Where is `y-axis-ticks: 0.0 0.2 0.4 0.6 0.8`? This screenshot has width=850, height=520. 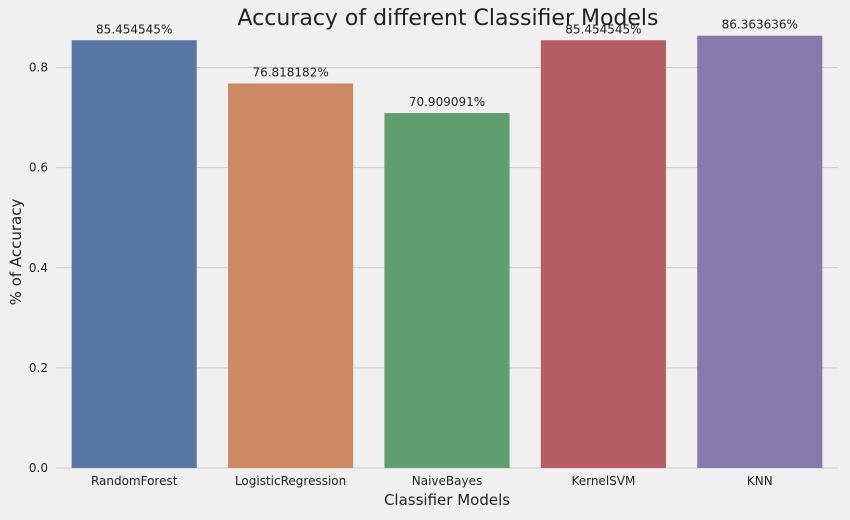 y-axis-ticks: 0.0 0.2 0.4 0.6 0.8 is located at coordinates (38, 268).